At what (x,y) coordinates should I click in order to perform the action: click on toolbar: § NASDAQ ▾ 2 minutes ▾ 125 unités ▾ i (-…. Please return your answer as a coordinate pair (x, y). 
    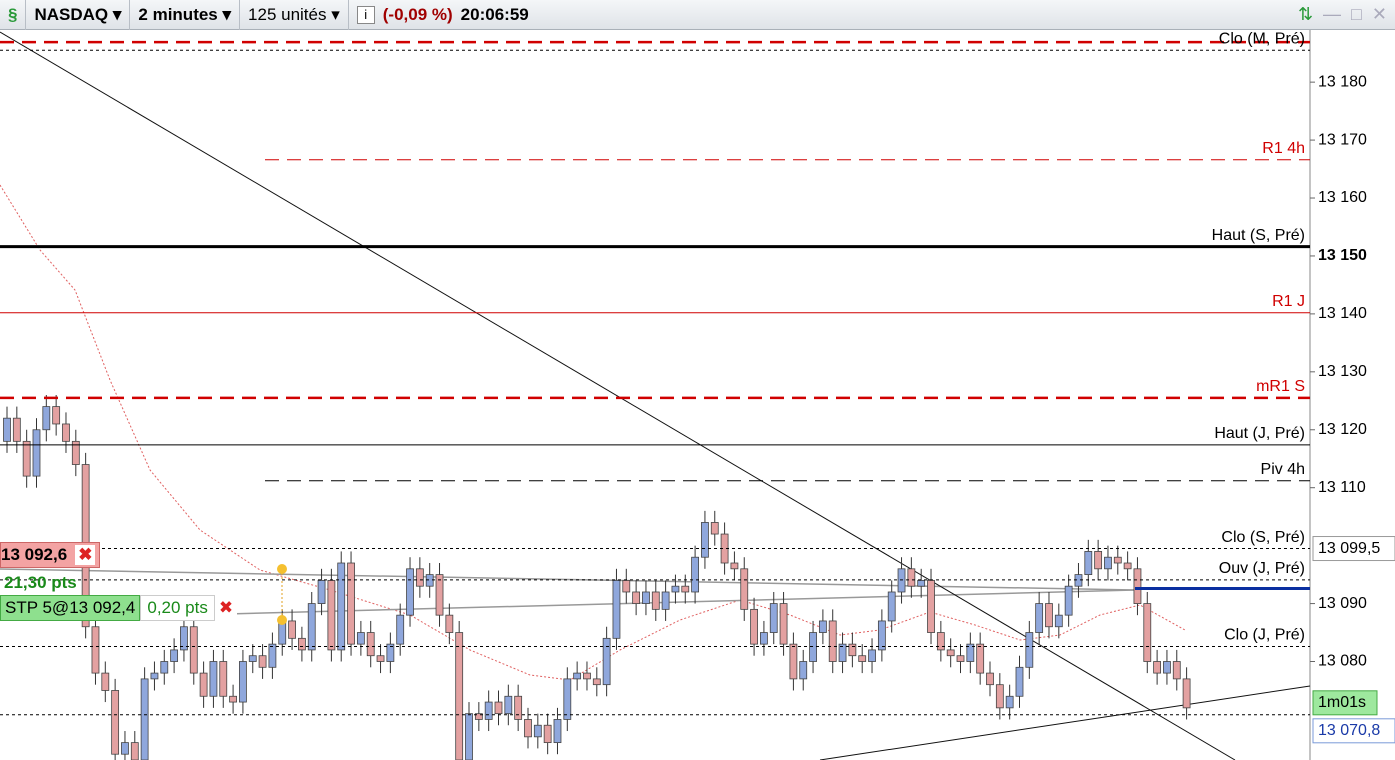
    Looking at the image, I should click on (697, 15).